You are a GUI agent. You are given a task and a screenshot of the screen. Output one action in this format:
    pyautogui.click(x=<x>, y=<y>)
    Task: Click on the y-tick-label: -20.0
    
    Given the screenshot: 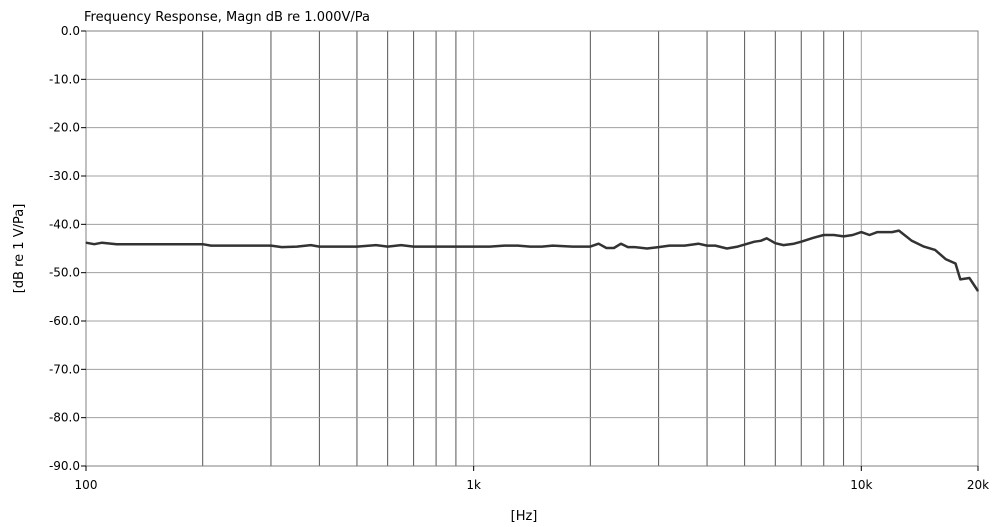 What is the action you would take?
    pyautogui.click(x=64, y=128)
    